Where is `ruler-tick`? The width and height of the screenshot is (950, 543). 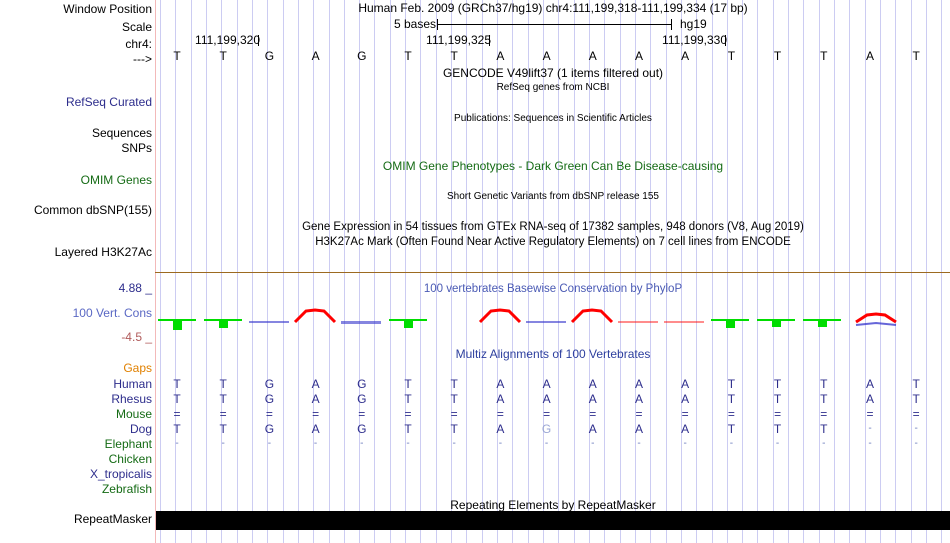
ruler-tick is located at coordinates (725, 40).